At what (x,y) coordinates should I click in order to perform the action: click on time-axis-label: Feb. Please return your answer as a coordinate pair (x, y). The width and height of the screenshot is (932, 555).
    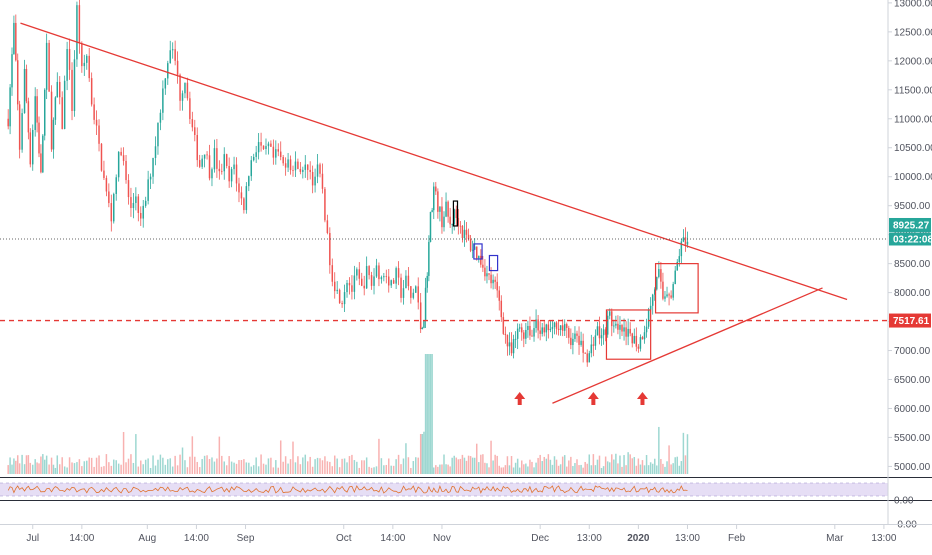
    Looking at the image, I should click on (737, 538).